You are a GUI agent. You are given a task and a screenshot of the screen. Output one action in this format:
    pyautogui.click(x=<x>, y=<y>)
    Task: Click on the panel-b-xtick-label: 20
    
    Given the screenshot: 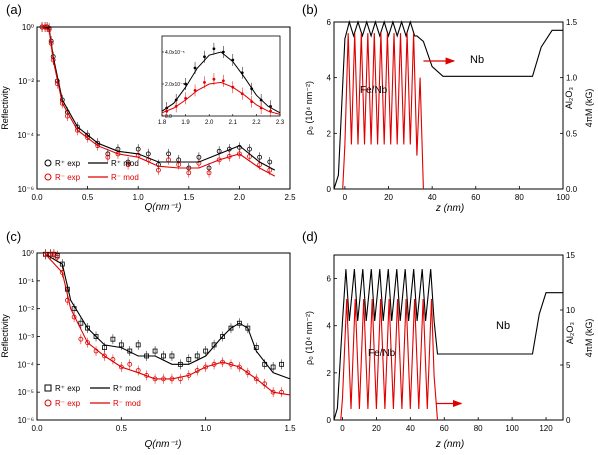 What is the action you would take?
    pyautogui.click(x=388, y=197)
    